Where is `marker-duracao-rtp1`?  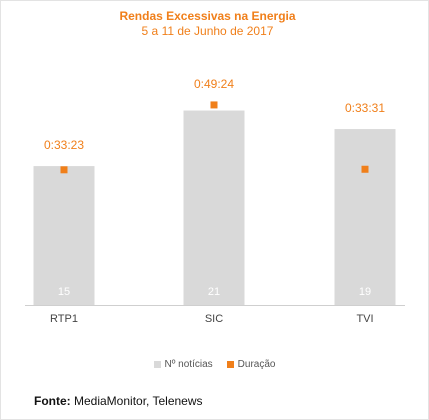
marker-duracao-rtp1 is located at coordinates (64, 170).